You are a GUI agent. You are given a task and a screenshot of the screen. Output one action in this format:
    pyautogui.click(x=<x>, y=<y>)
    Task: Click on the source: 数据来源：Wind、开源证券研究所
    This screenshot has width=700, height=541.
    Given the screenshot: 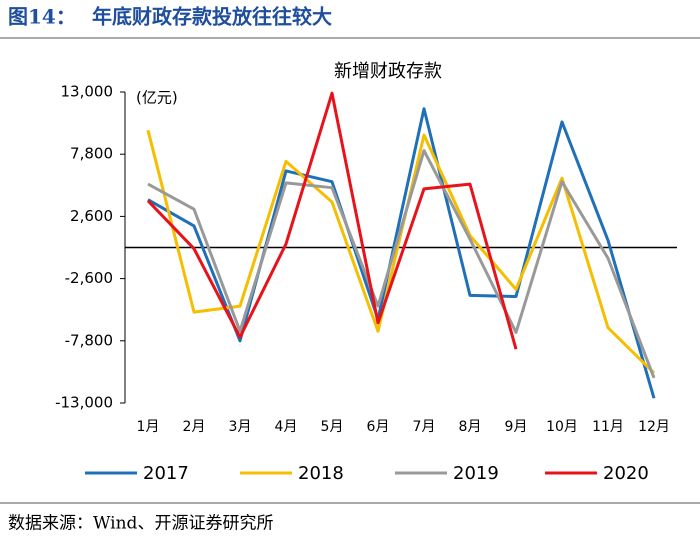 What is the action you would take?
    pyautogui.click(x=140, y=524)
    